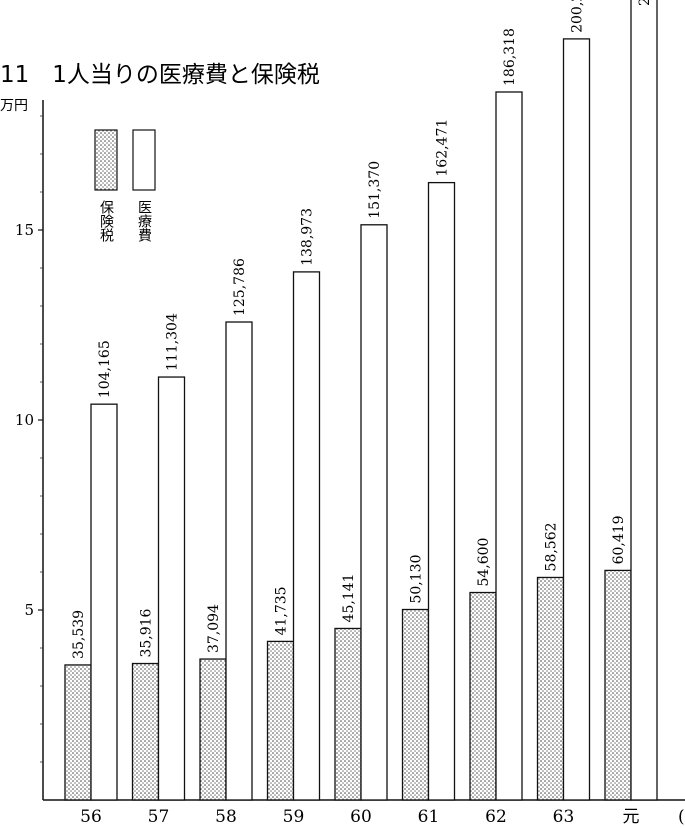 The height and width of the screenshot is (828, 685). What do you see at coordinates (308, 237) in the screenshot?
I see `value-label-iryohi-59: 138,973` at bounding box center [308, 237].